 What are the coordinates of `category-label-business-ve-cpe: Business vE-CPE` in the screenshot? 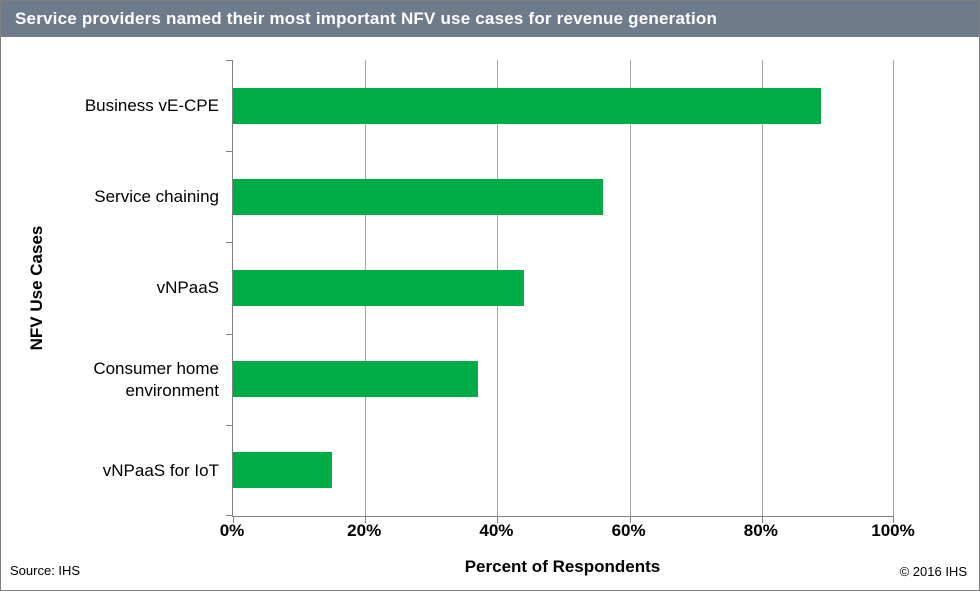 It's located at (151, 105).